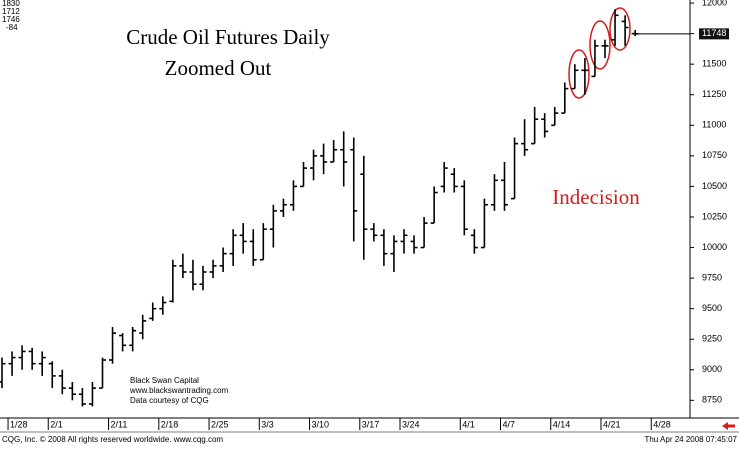 Image resolution: width=739 pixels, height=452 pixels. I want to click on x-tick-label: 3/24, so click(411, 424).